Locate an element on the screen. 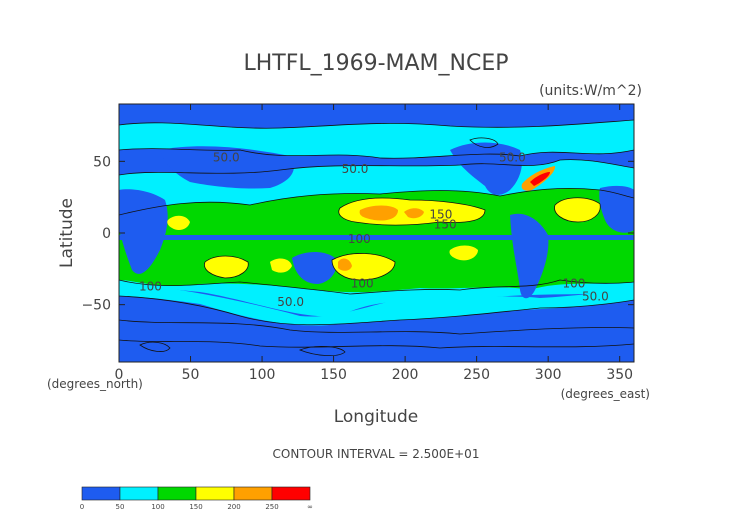 The image size is (752, 532). region-north-america is located at coordinates (486, 168).